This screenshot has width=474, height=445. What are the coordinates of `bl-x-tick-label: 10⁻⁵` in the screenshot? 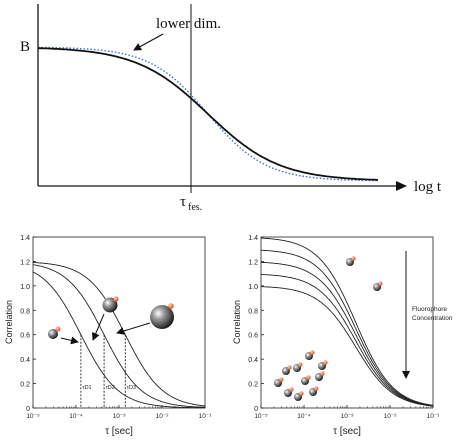 It's located at (33, 416).